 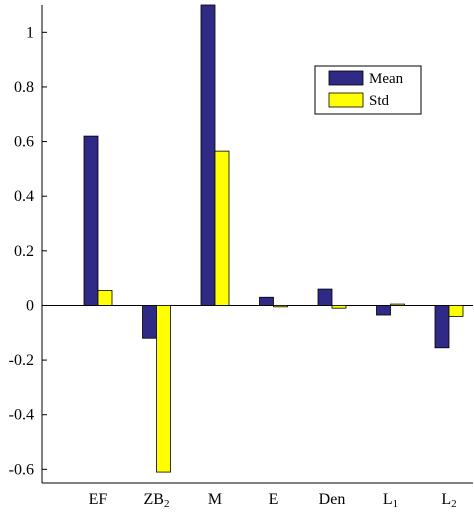 What do you see at coordinates (332, 499) in the screenshot?
I see `x-tick-label: Den` at bounding box center [332, 499].